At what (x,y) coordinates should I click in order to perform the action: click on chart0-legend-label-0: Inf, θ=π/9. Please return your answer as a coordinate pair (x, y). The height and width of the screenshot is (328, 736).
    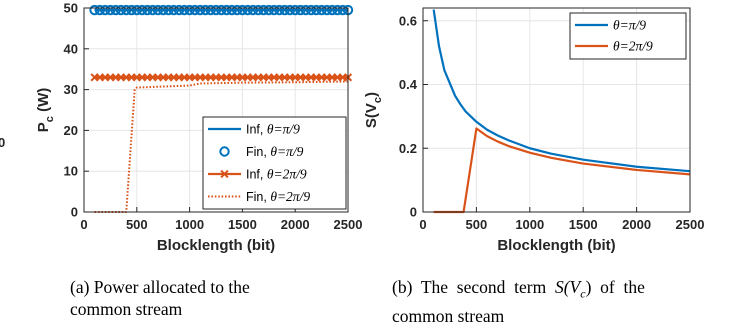
    Looking at the image, I should click on (273, 129).